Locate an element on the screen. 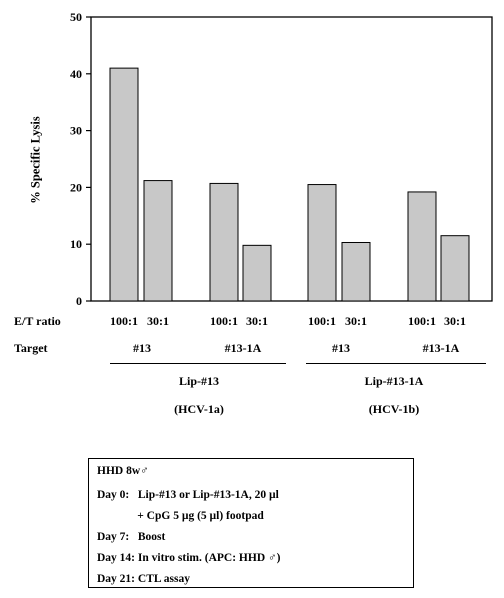  y-tick-label: 50 is located at coordinates (76, 17).